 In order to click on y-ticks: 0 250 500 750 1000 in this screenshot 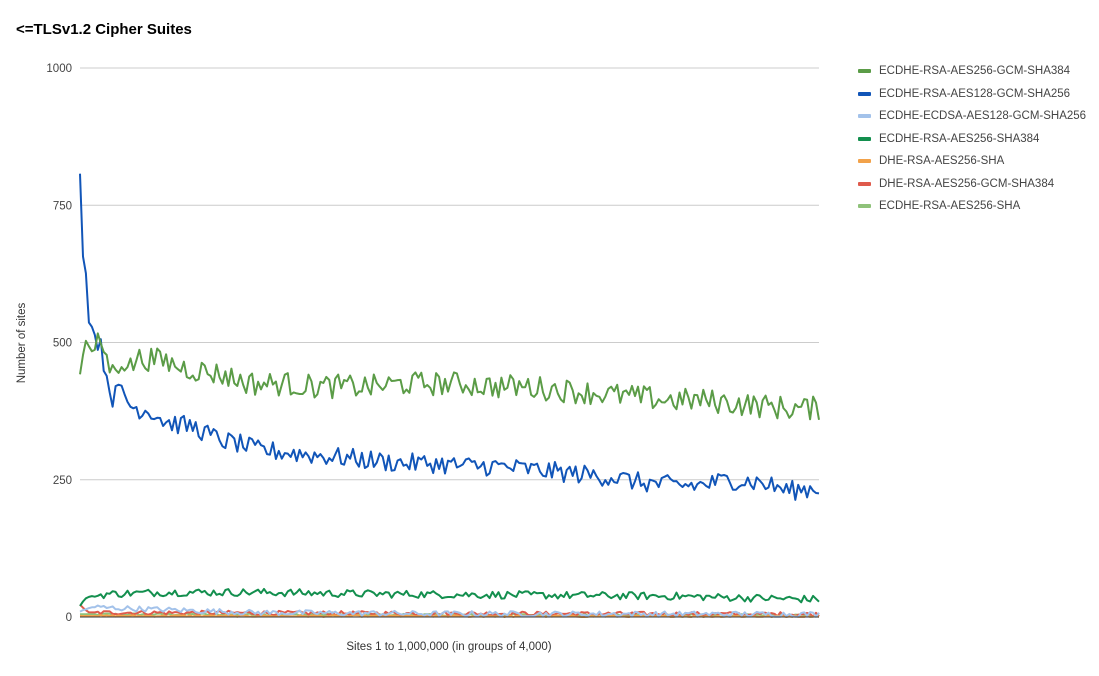, I will do `click(59, 343)`.